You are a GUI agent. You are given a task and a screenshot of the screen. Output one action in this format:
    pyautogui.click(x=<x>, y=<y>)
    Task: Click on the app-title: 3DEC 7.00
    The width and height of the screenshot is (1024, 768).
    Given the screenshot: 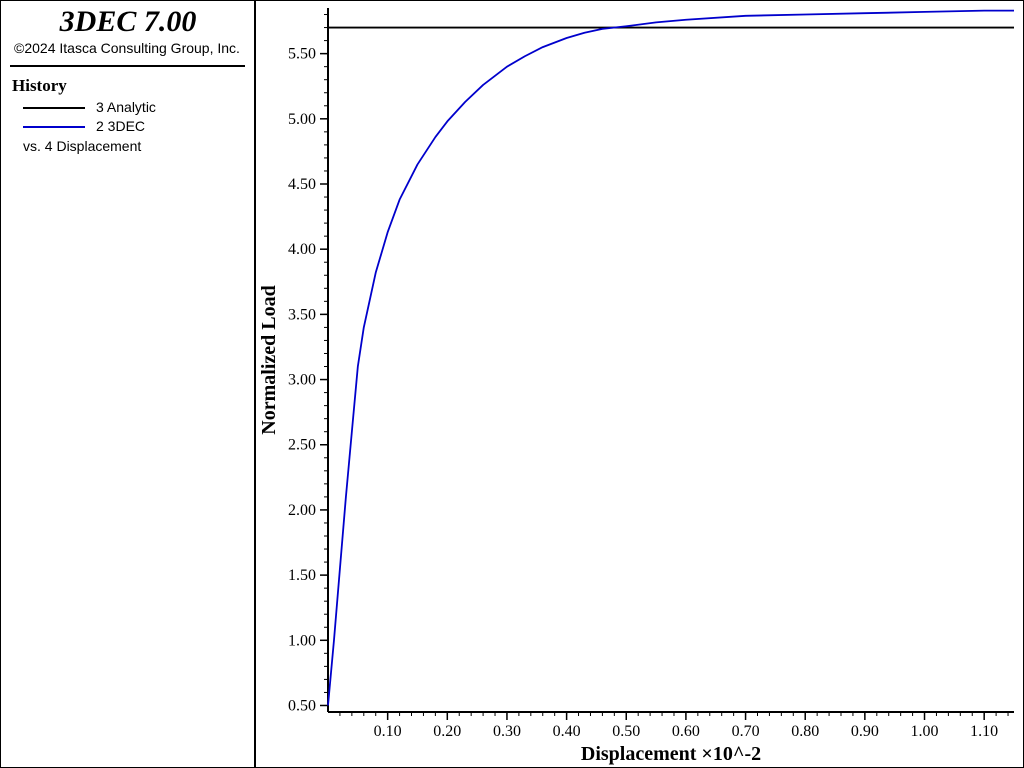 What is the action you would take?
    pyautogui.click(x=128, y=21)
    